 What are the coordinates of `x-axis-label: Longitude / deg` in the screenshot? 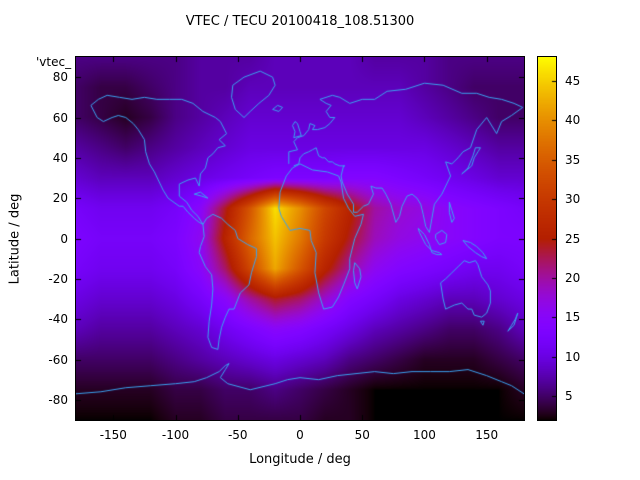 It's located at (300, 459).